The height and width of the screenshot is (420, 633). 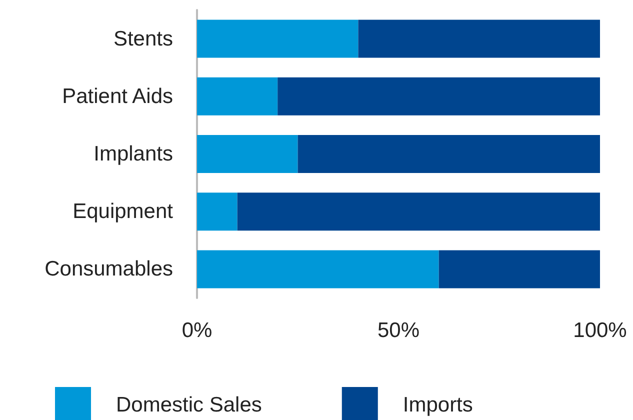 What do you see at coordinates (133, 154) in the screenshot?
I see `y-tick-label: Implants` at bounding box center [133, 154].